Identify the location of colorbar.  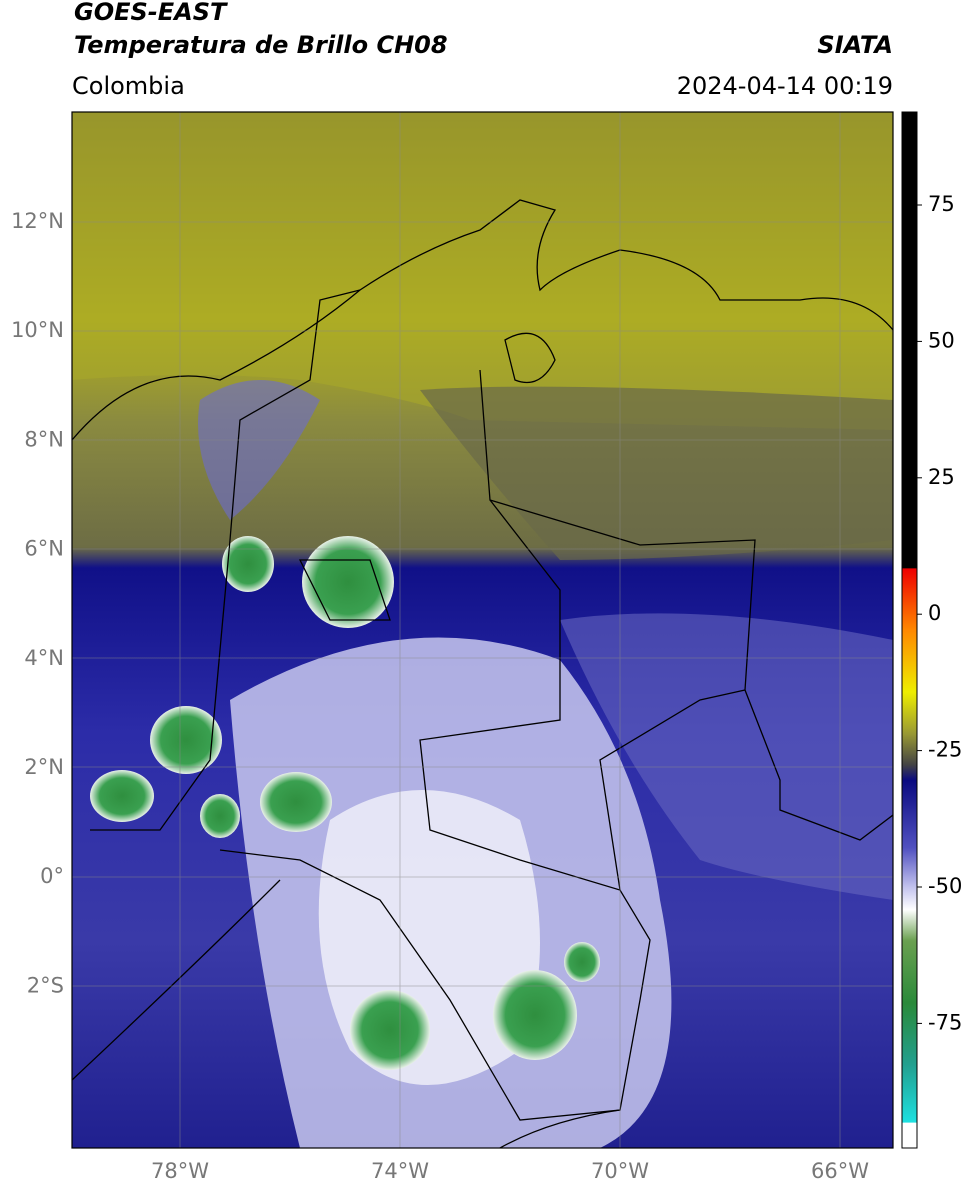
(909, 630).